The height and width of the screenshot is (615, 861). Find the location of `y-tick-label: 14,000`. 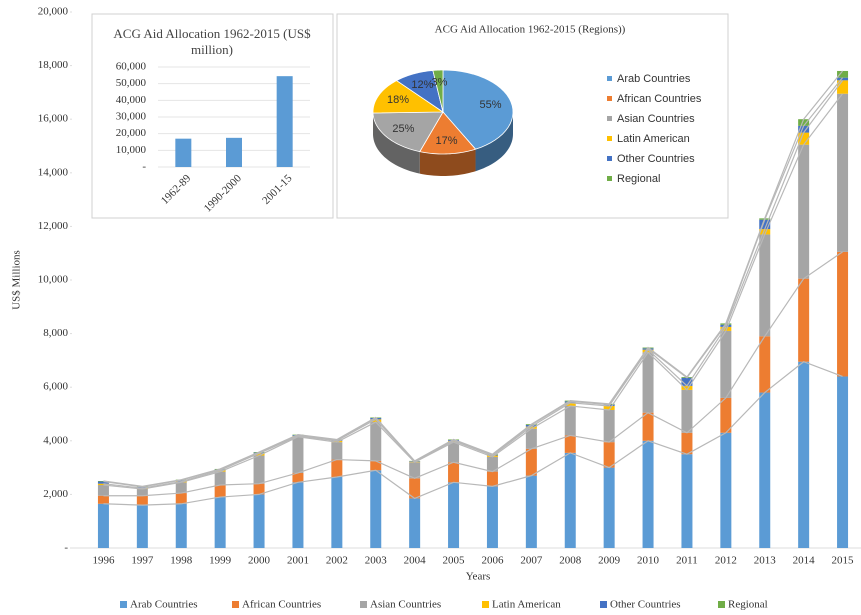

y-tick-label: 14,000 is located at coordinates (53, 172).